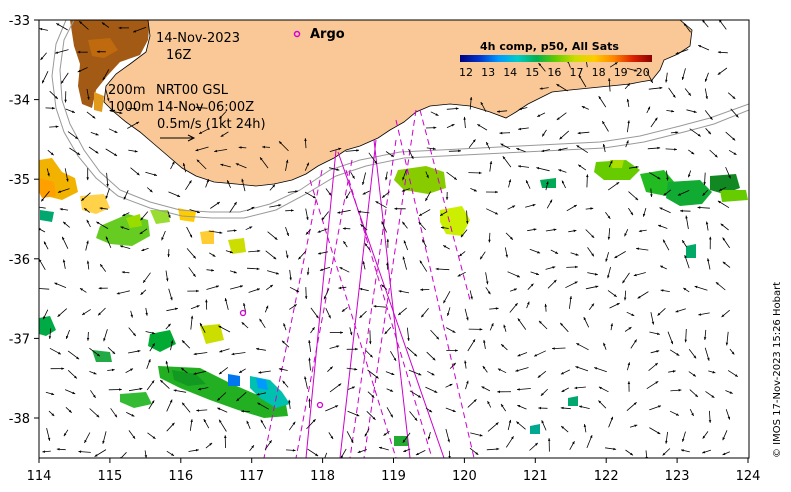  I want to click on analysis-time-label: 14-Nov 06:00Z, so click(205, 107).